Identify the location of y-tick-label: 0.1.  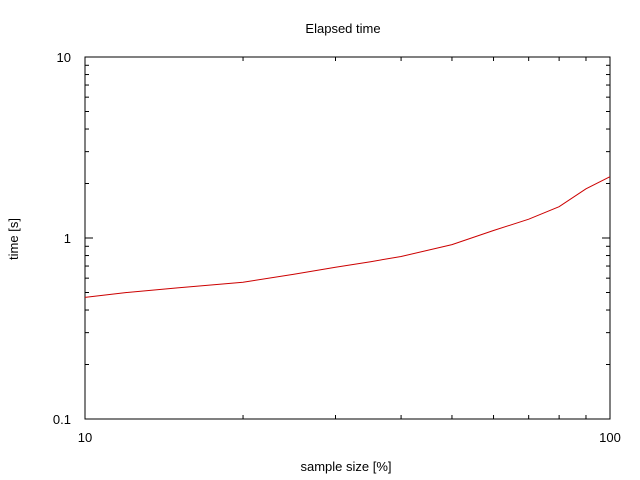
(62, 419).